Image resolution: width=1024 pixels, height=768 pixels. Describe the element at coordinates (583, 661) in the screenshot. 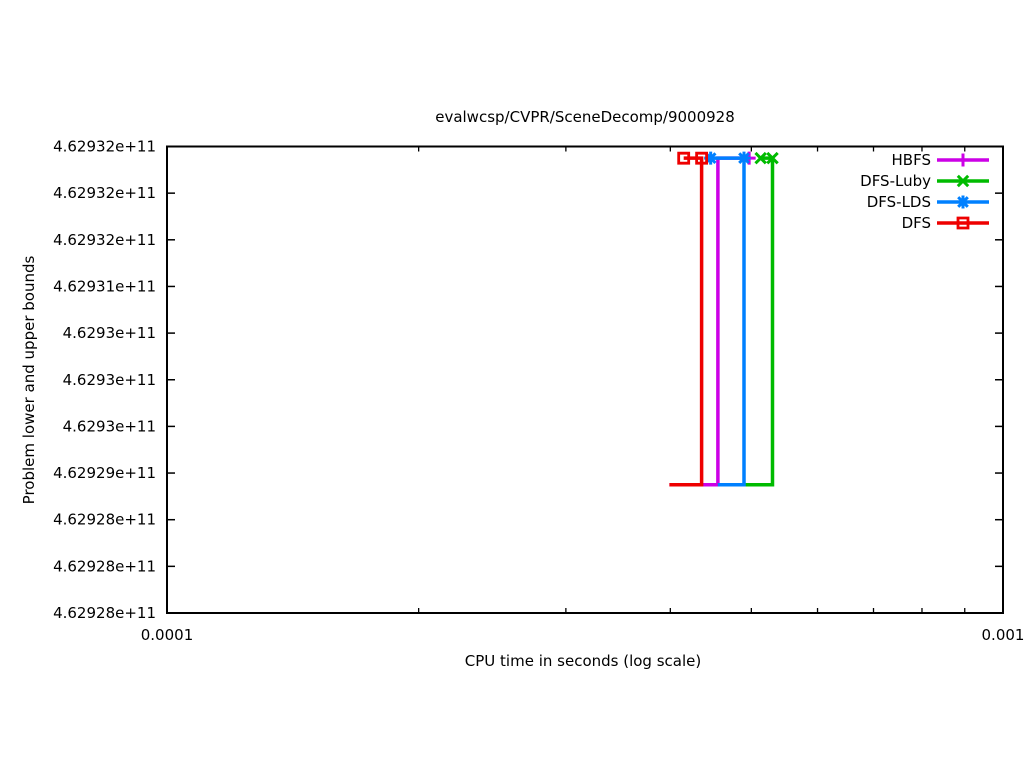

I see `x-axis-label: CPU time in seconds (log scale)` at that location.